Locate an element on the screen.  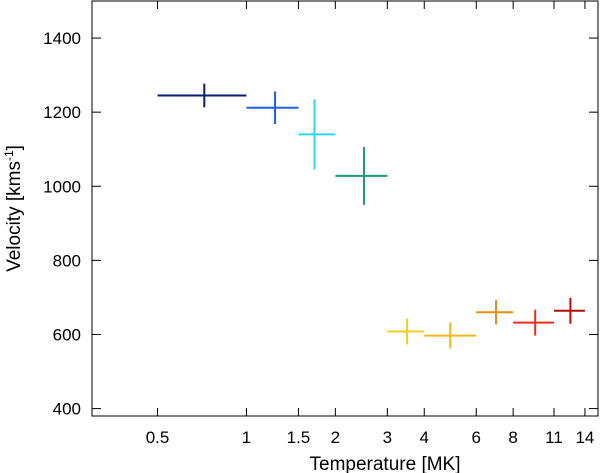
x-tick-label: 4 is located at coordinates (424, 437).